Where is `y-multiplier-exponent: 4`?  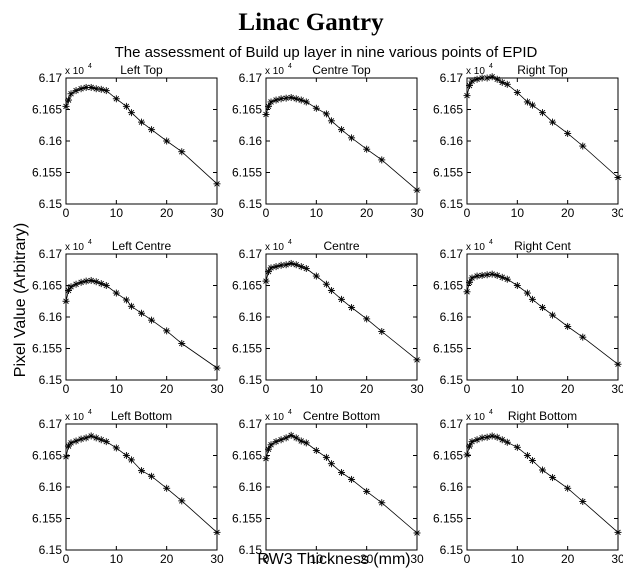
y-multiplier-exponent: 4 is located at coordinates (491, 412).